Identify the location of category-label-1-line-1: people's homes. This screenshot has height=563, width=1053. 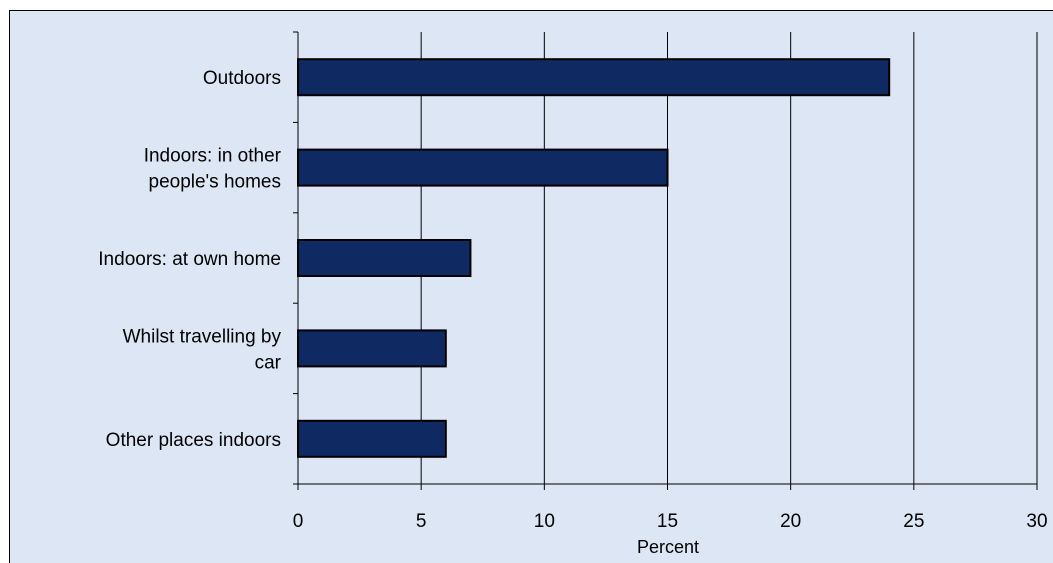
(215, 182).